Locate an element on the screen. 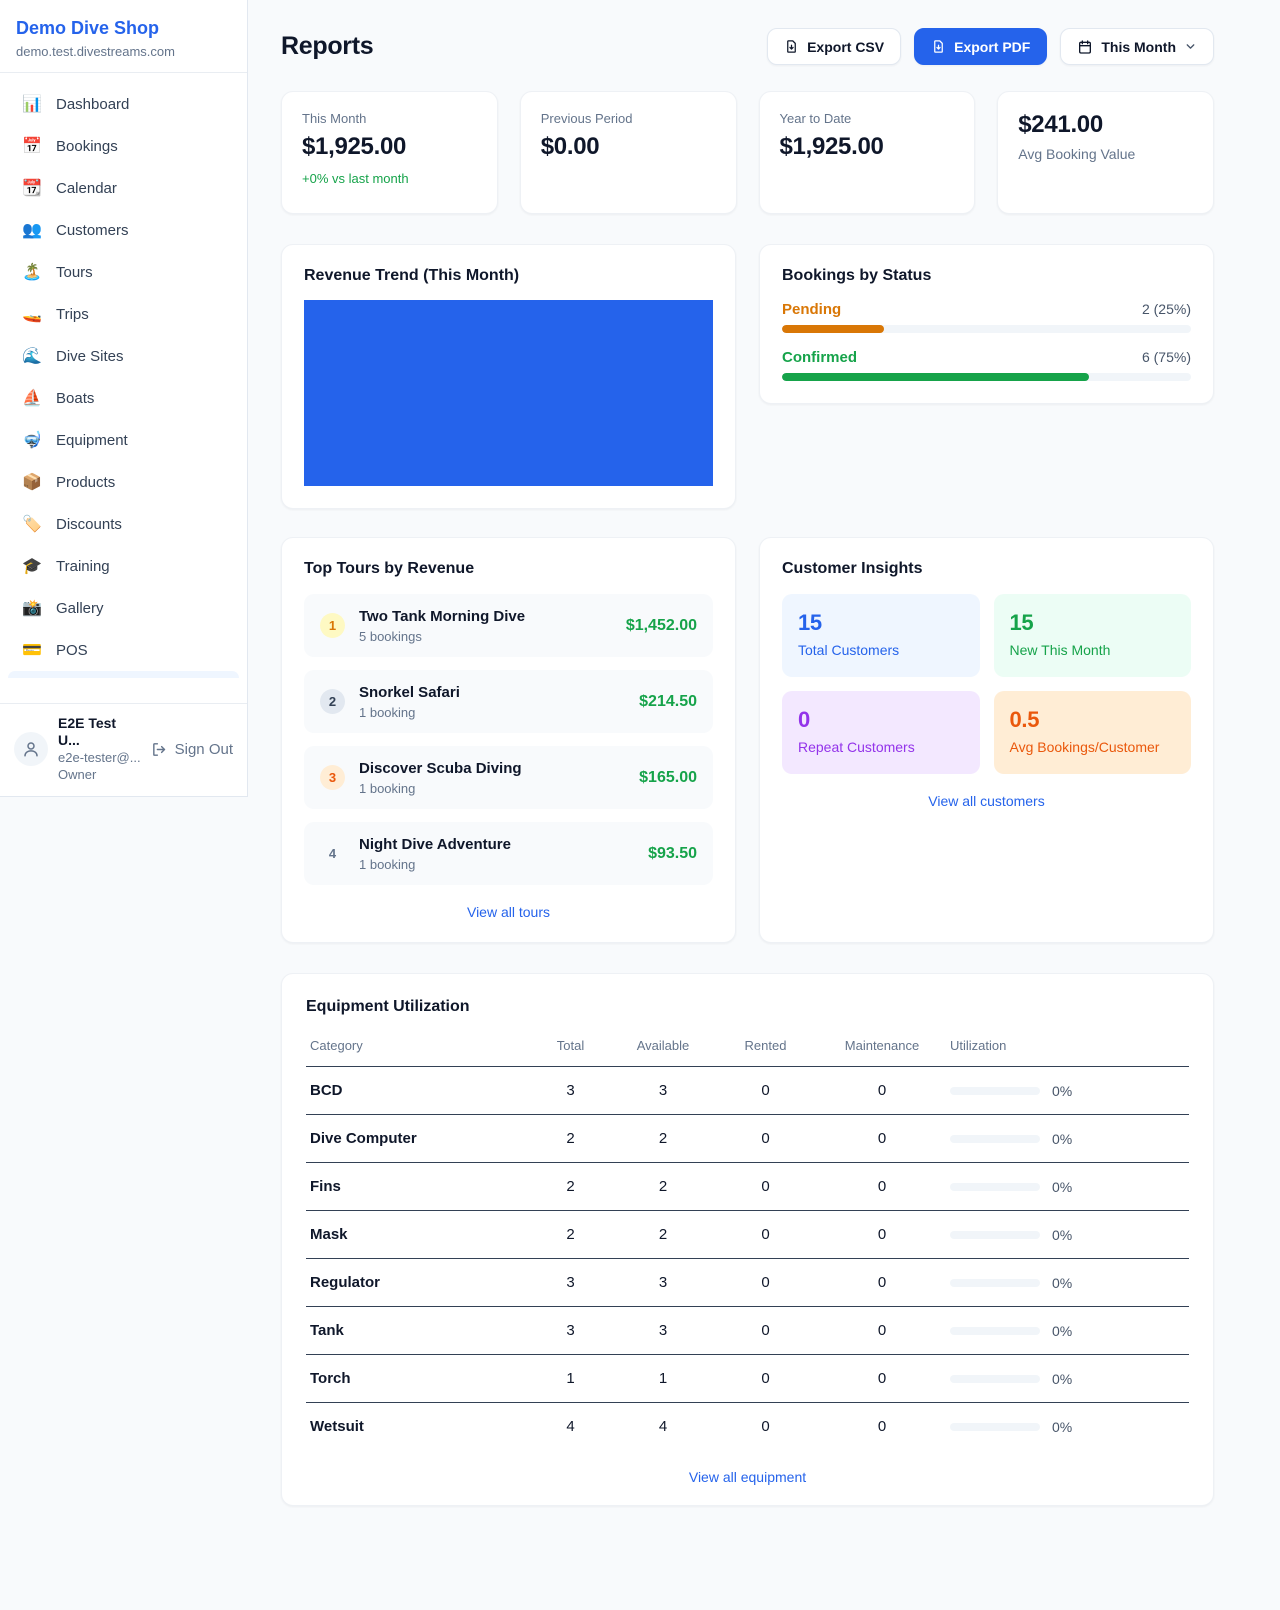 This screenshot has height=1610, width=1280. period-dropdown: This Month is located at coordinates (1137, 46).